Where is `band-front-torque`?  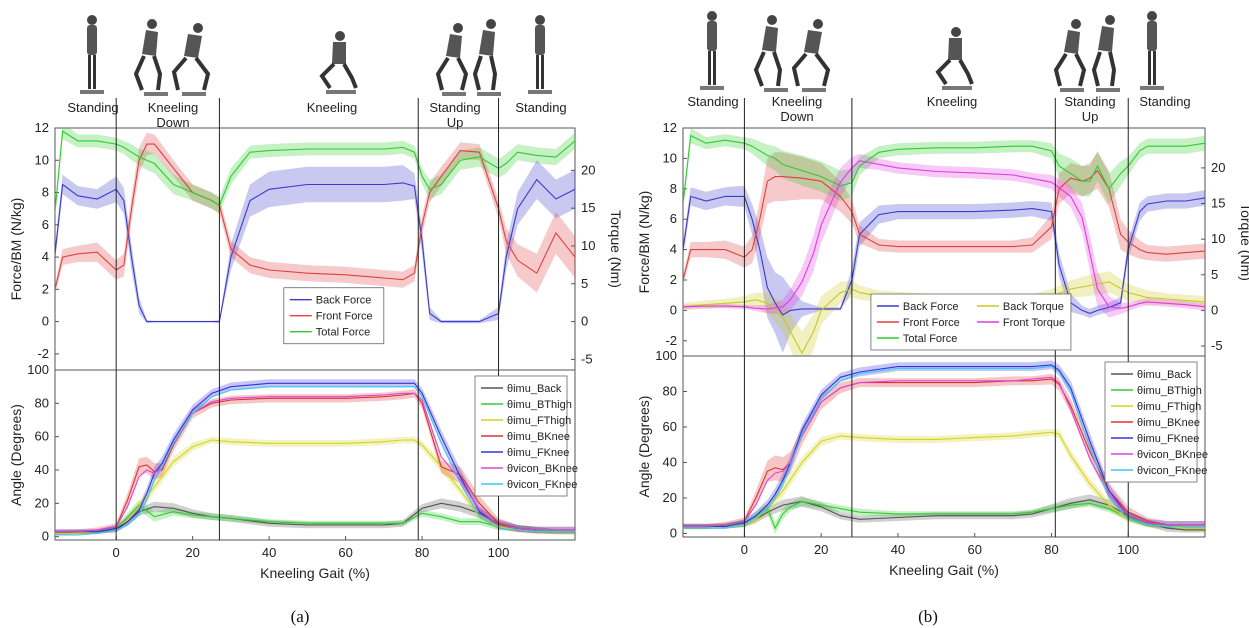
band-front-torque is located at coordinates (944, 235).